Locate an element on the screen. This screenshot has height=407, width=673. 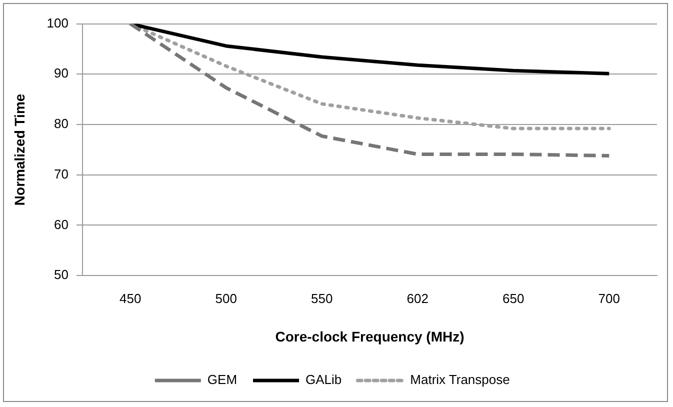
y-tick-label: 90 is located at coordinates (61, 73).